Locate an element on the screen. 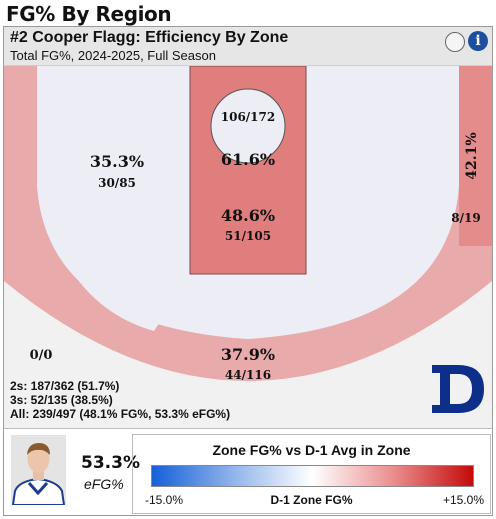  rim-made-att: 106/172 is located at coordinates (248, 117).